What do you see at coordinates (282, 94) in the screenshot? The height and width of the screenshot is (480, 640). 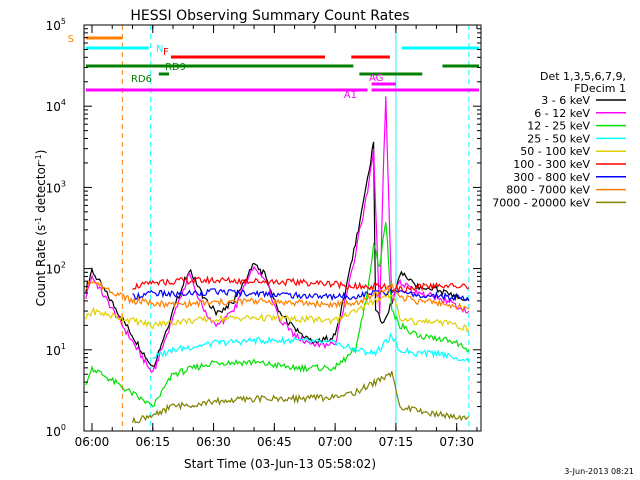 I see `flag-bar-a1: A1` at bounding box center [282, 94].